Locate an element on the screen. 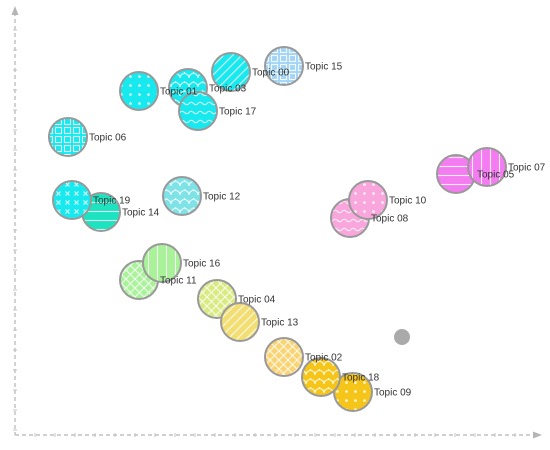  label-topic-15: Topic 15 is located at coordinates (324, 67).